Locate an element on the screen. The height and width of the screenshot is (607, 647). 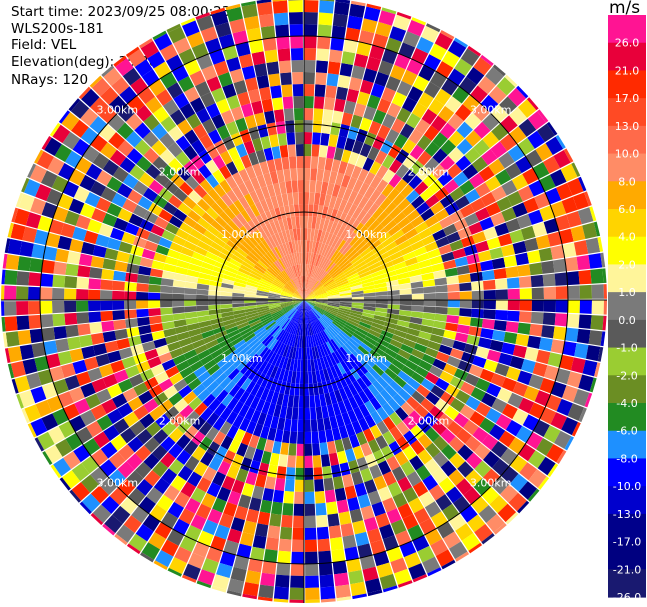
colorbar-unit: m/s is located at coordinates (625, 9).